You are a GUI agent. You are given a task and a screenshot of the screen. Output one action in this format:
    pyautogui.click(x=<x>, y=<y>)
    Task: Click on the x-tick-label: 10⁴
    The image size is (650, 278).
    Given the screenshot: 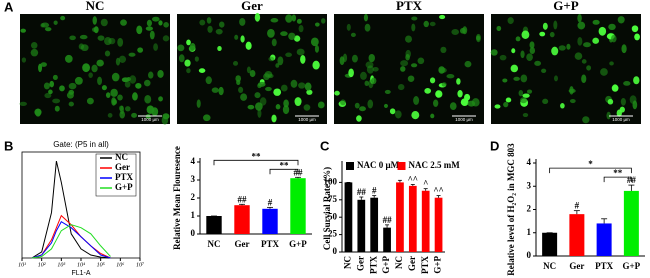 What is the action you would take?
    pyautogui.click(x=81, y=265)
    